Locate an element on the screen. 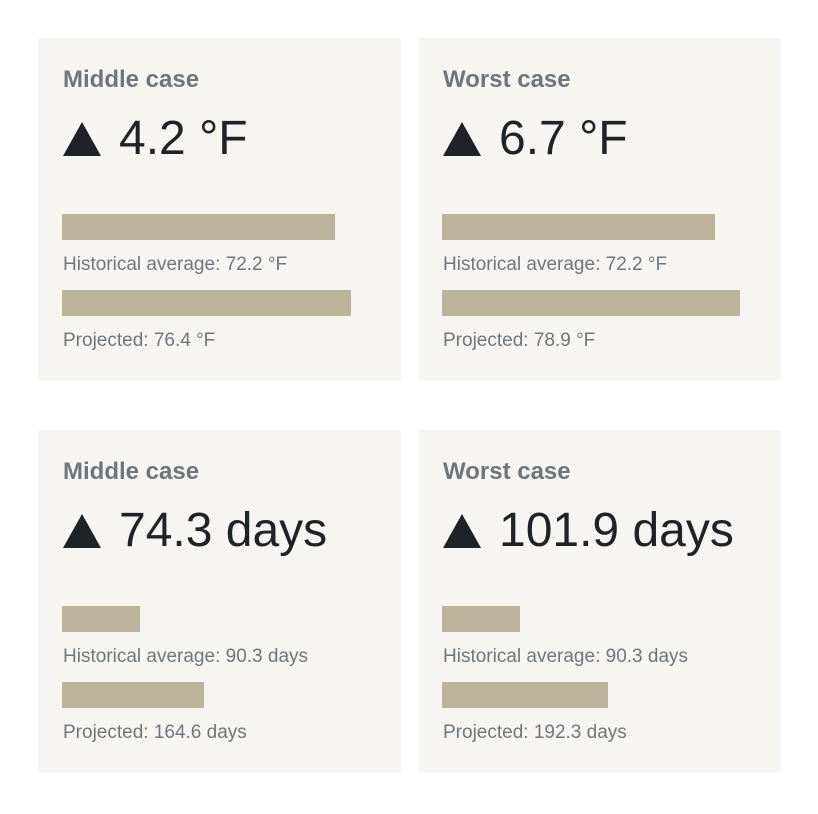 Image resolution: width=818 pixels, height=814 pixels. delta-value: 101.9 days is located at coordinates (616, 530).